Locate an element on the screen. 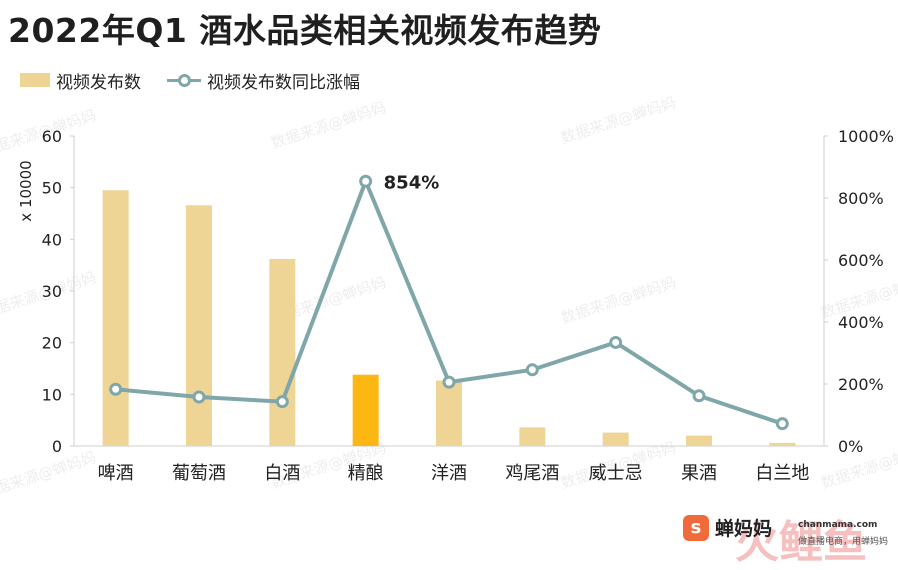 The height and width of the screenshot is (570, 898). y2-tick-label: 800% is located at coordinates (861, 198).